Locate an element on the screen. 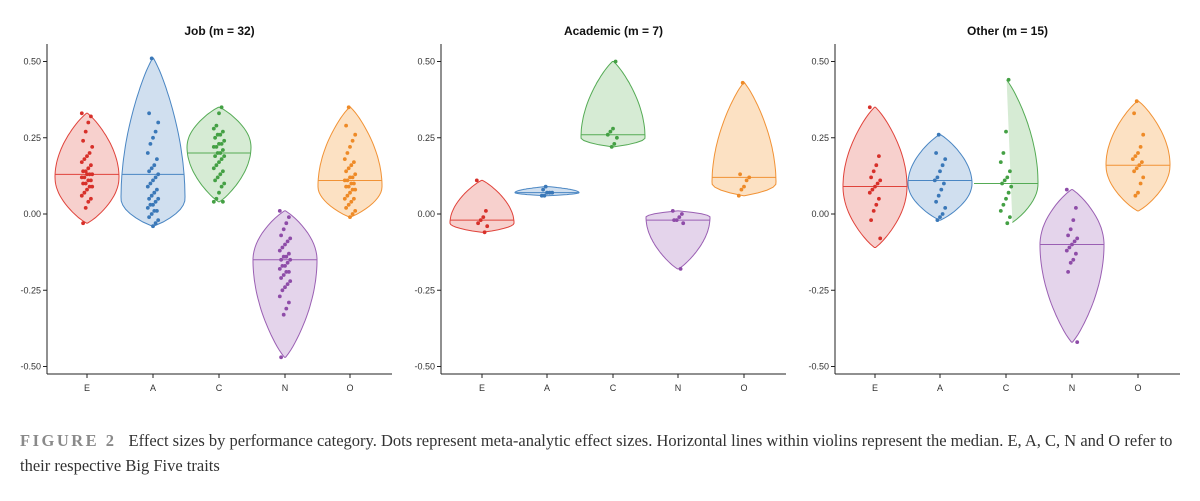  panel-title: Other (m = 15) is located at coordinates (1007, 31).